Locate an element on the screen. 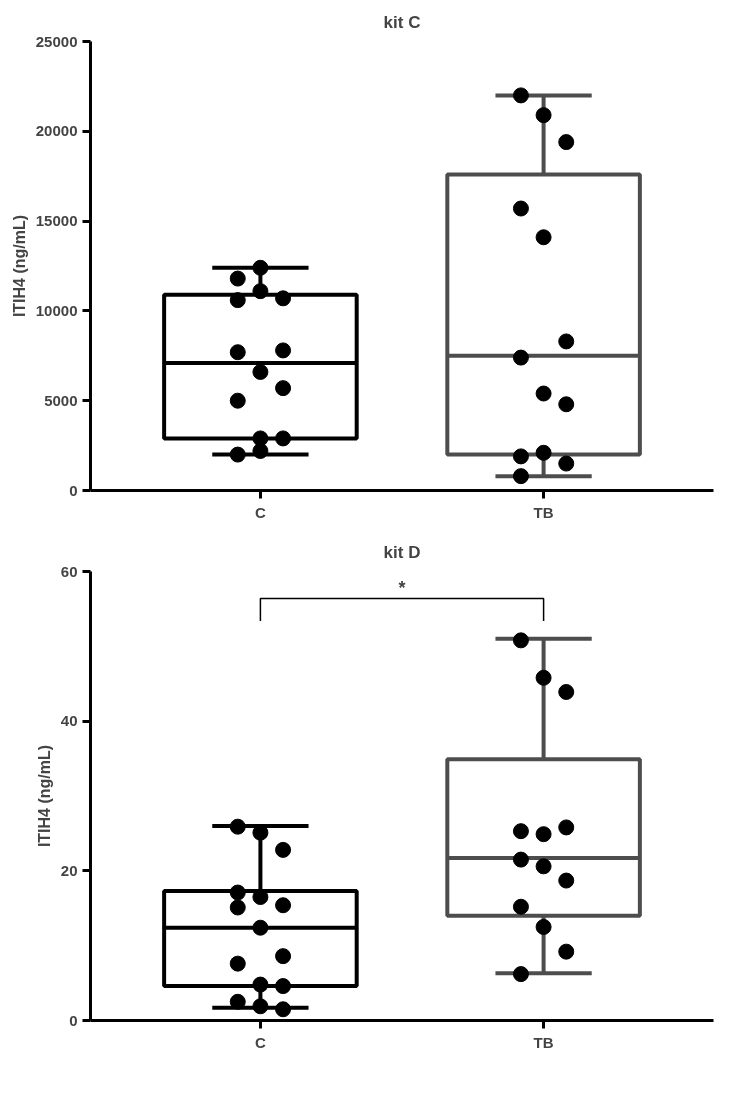 The width and height of the screenshot is (733, 1094). y-tick-label: 10000 is located at coordinates (56, 310).